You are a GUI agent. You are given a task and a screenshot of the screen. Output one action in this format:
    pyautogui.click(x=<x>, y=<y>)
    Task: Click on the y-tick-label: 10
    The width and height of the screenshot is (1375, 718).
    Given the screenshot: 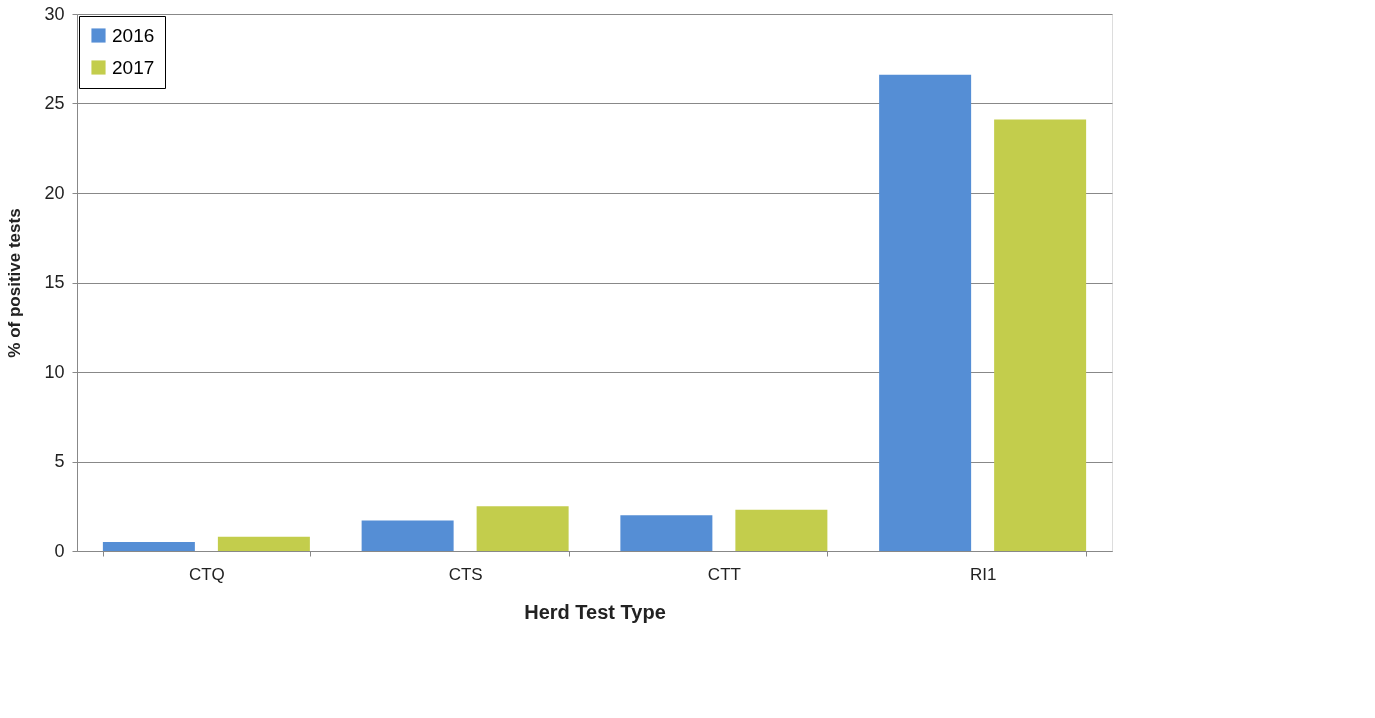 What is the action you would take?
    pyautogui.click(x=54, y=371)
    